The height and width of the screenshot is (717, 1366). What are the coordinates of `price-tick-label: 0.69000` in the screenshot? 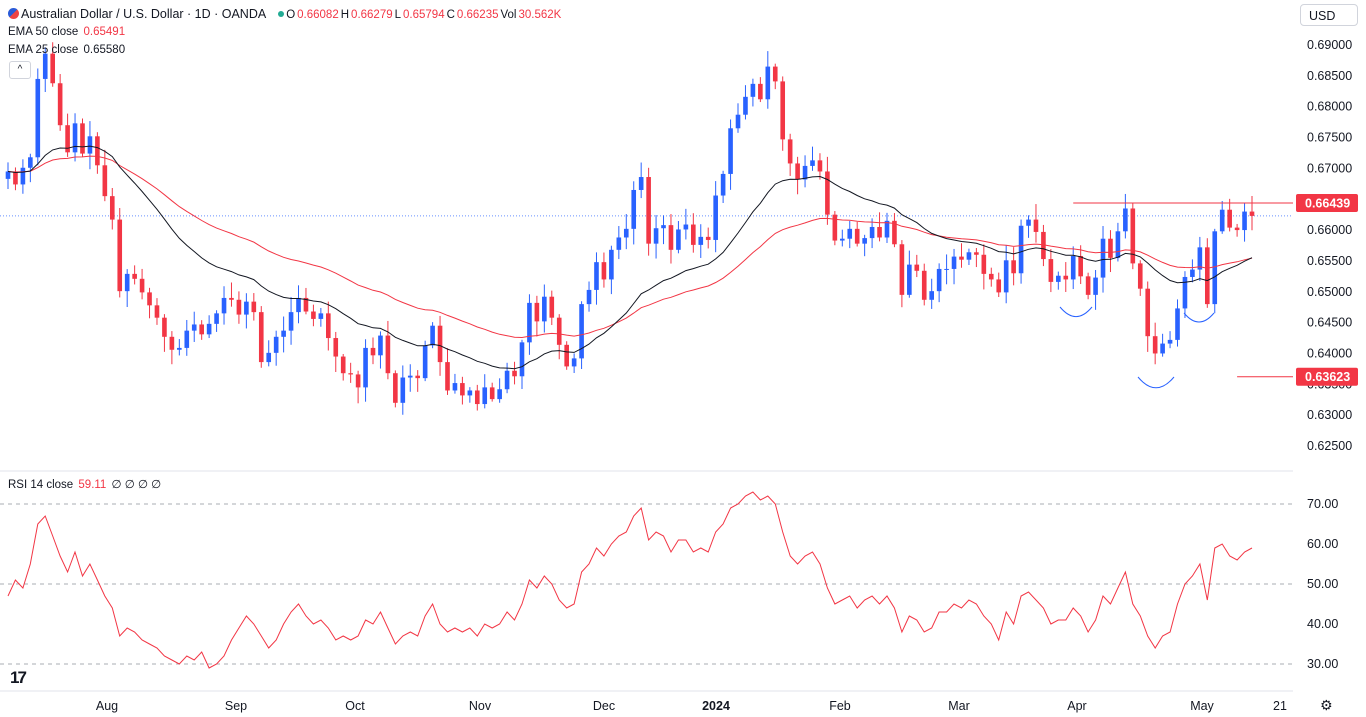 It's located at (1329, 45).